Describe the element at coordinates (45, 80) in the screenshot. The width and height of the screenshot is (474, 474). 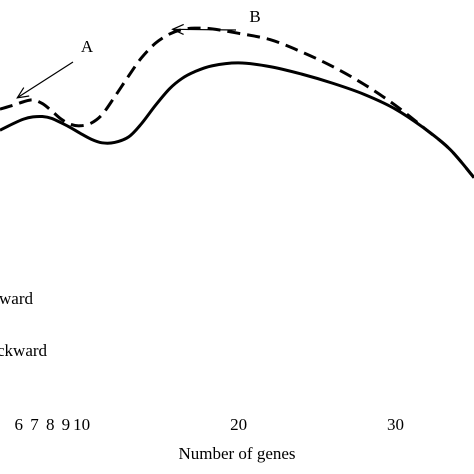
I see `annotation-arrow-line-A` at that location.